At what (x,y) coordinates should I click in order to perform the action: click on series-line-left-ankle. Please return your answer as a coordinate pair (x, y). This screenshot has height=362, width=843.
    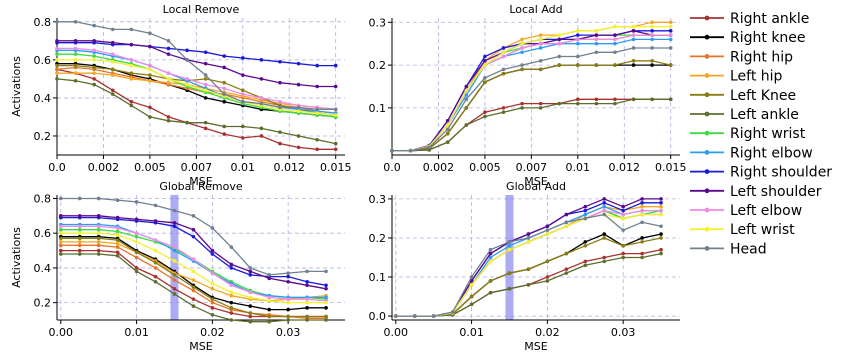
    Looking at the image, I should click on (531, 125).